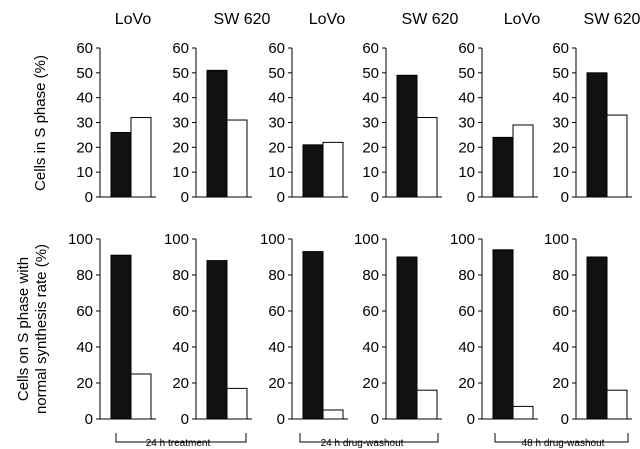 Image resolution: width=640 pixels, height=449 pixels. I want to click on column-labels: LoVo SW 620 LoVo SW 620 LoVo SW 620, so click(377, 19).